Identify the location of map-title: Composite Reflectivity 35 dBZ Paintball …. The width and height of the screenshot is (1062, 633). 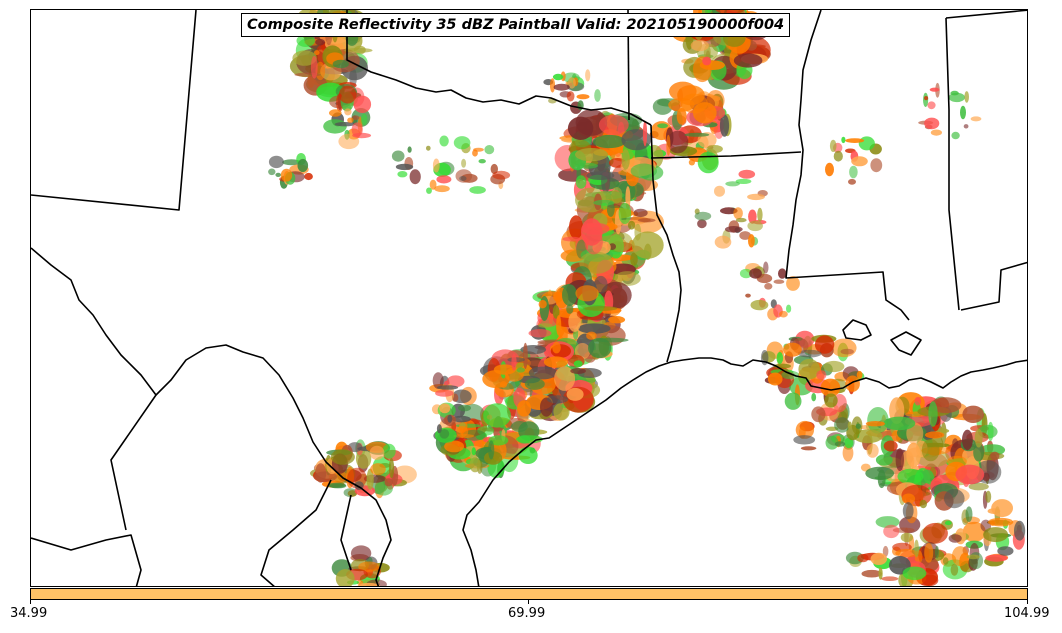
(516, 25).